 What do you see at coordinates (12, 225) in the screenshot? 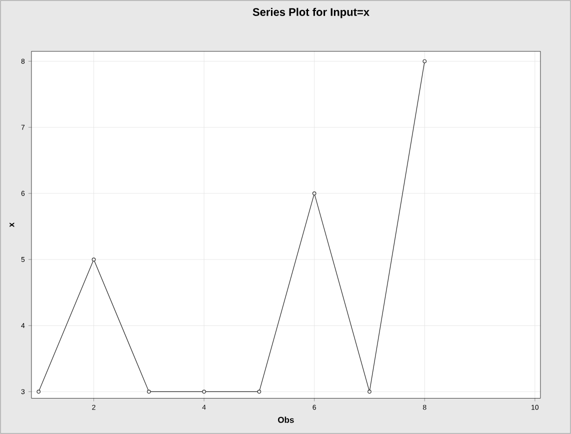
I see `y-axis-title: x` at bounding box center [12, 225].